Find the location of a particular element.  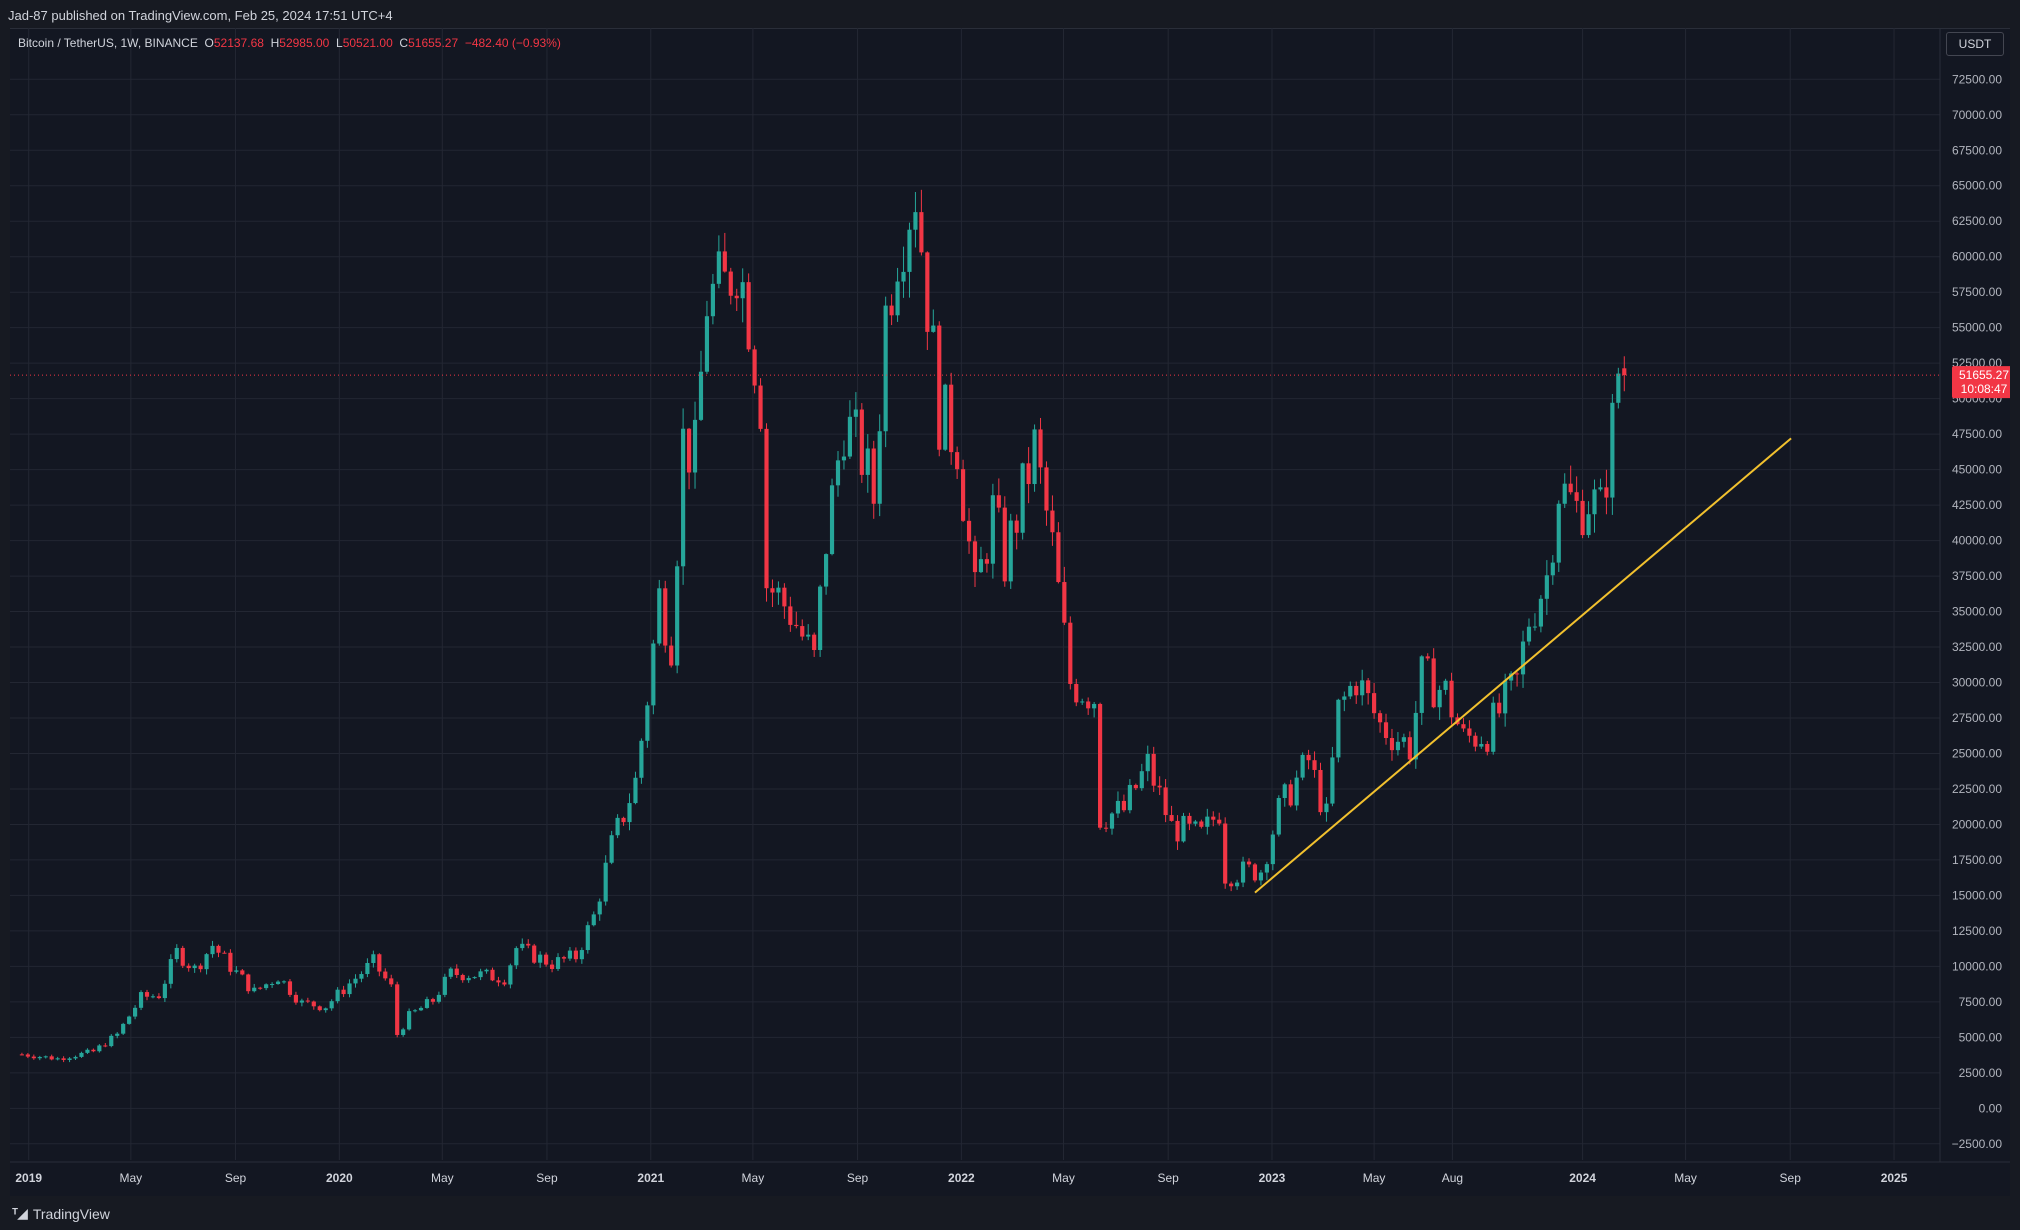

x-tick-label: 2025 is located at coordinates (1894, 1178).